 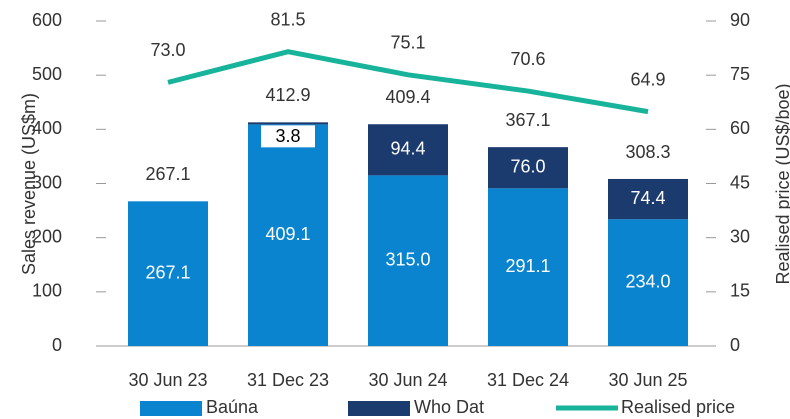 What do you see at coordinates (47, 20) in the screenshot?
I see `y-tick-label: 600` at bounding box center [47, 20].